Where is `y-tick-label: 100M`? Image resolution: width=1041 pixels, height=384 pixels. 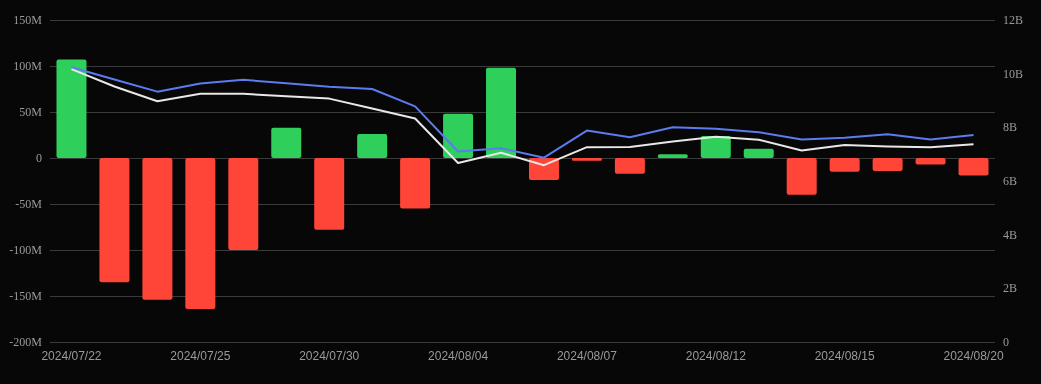
y-tick-label: 100M is located at coordinates (28, 66).